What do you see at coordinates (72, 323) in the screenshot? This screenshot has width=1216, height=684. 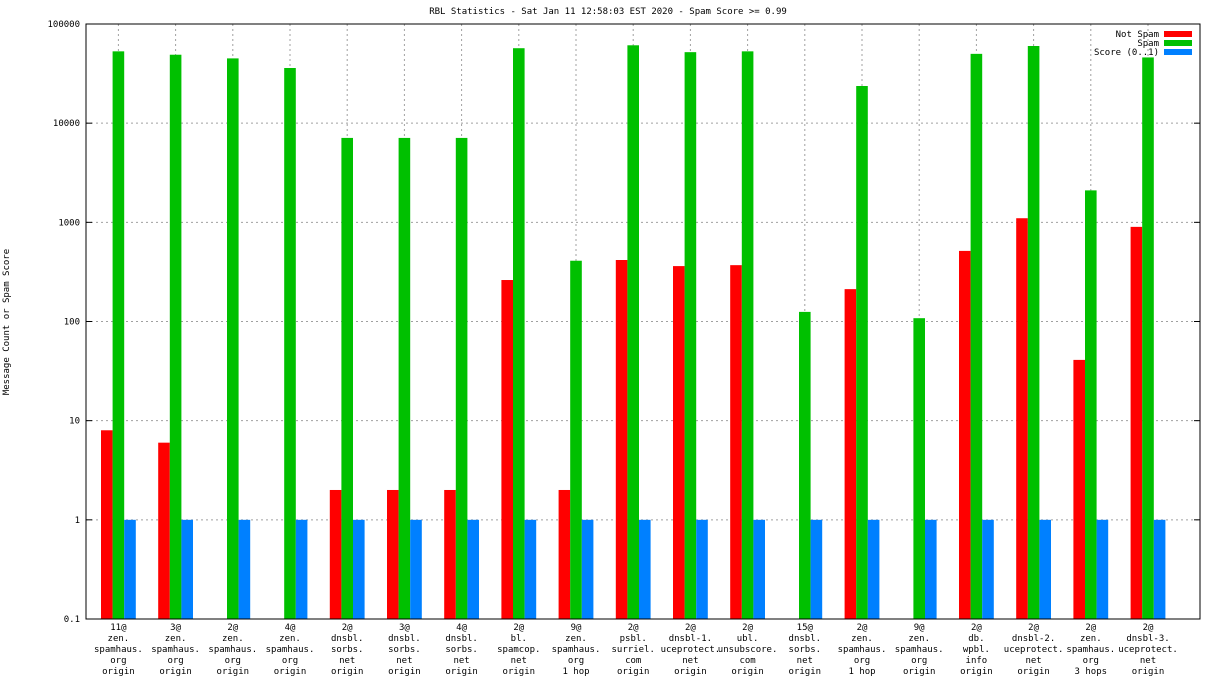 I see `y-tick-label: 100` at bounding box center [72, 323].